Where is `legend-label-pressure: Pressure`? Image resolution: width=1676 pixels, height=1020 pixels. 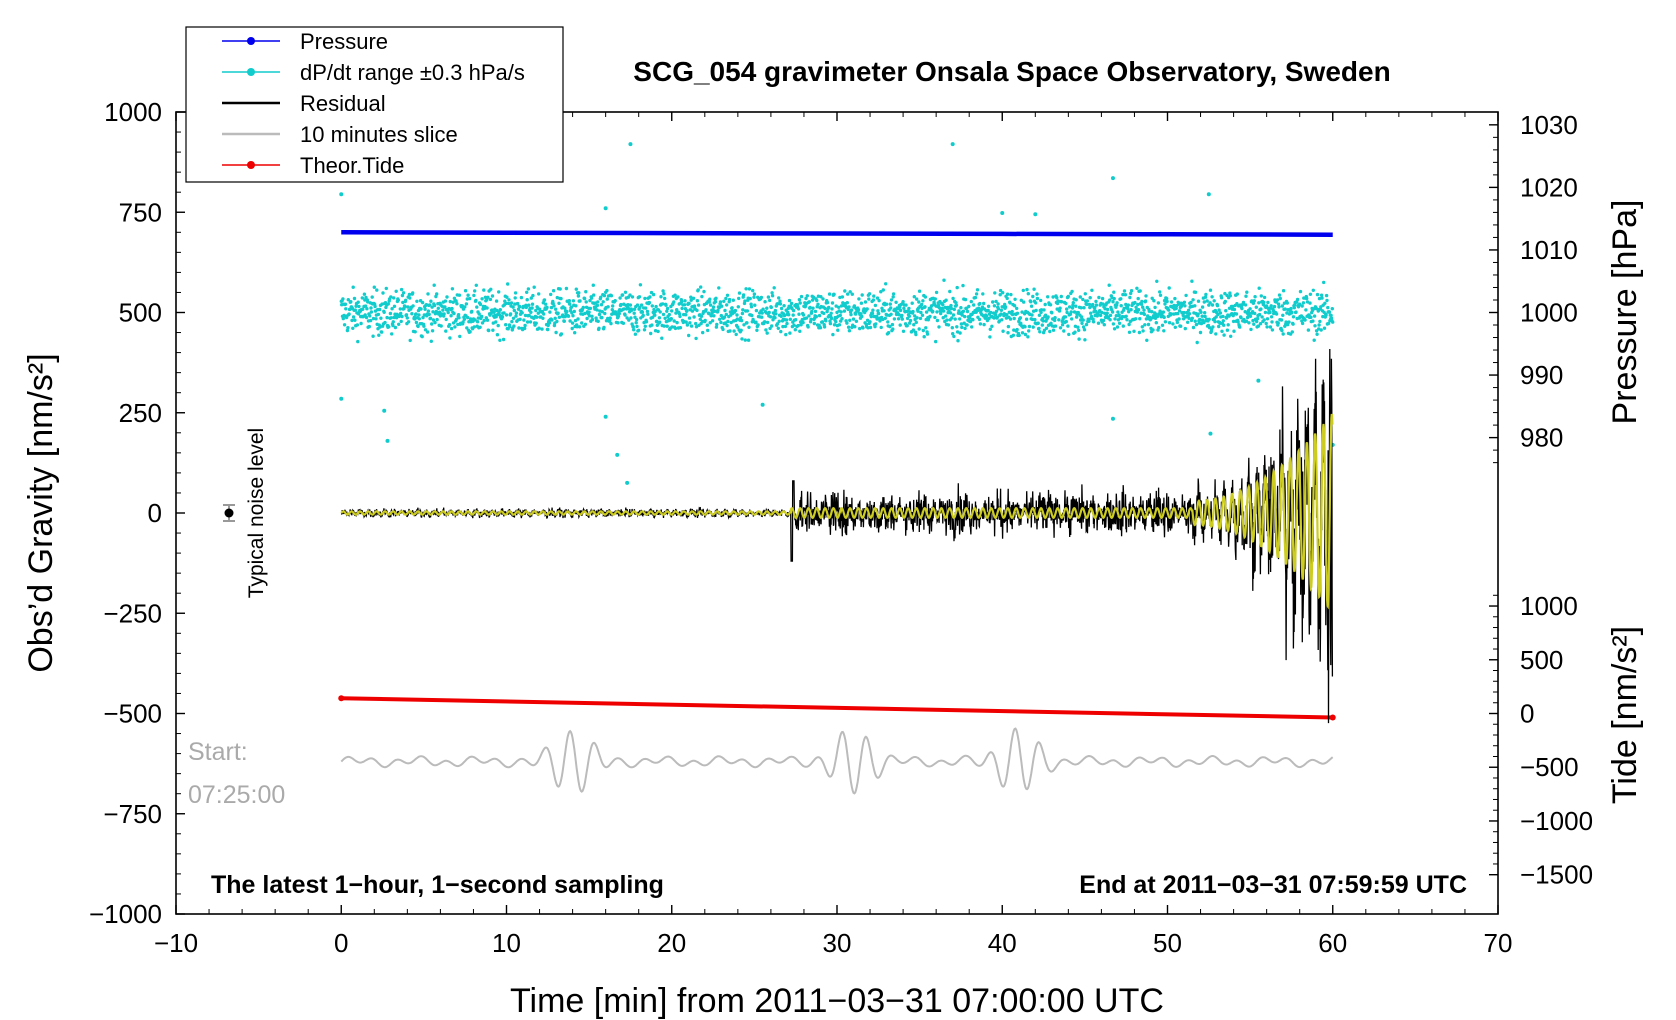 legend-label-pressure: Pressure is located at coordinates (344, 41).